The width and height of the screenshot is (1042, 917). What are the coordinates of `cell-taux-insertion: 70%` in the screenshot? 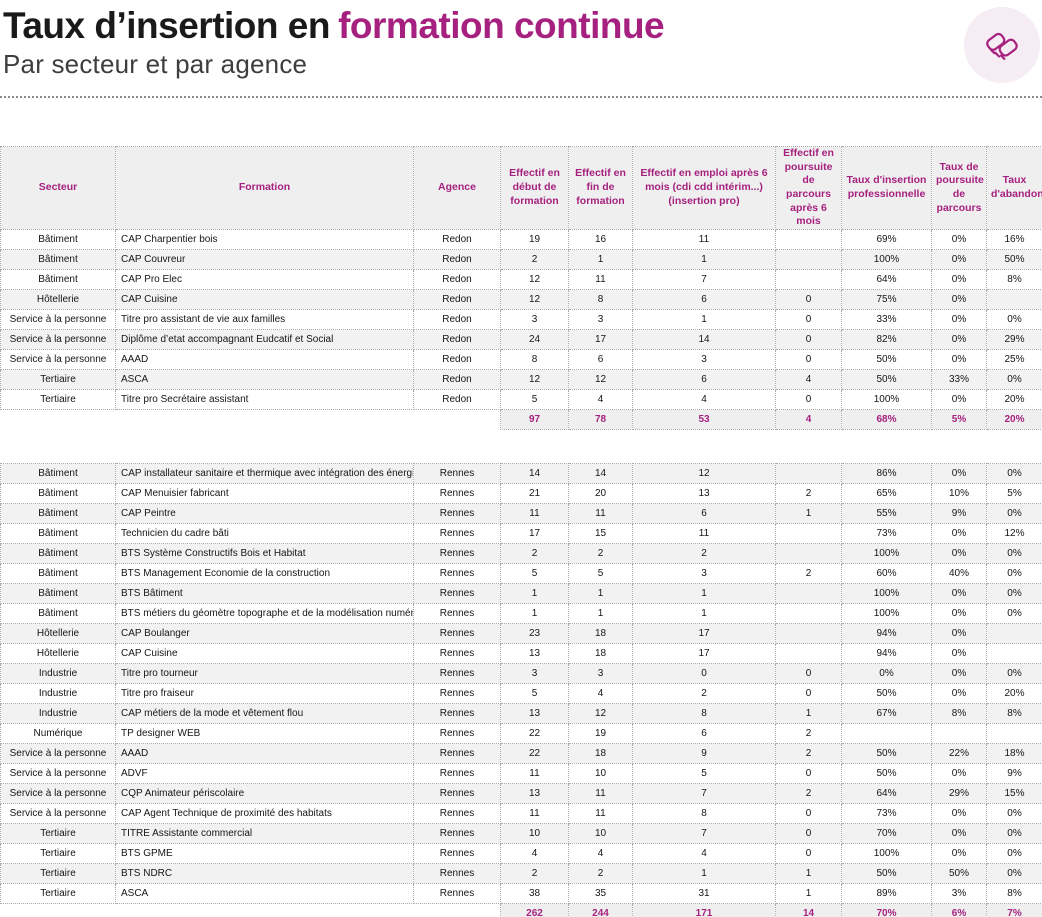 It's located at (886, 833).